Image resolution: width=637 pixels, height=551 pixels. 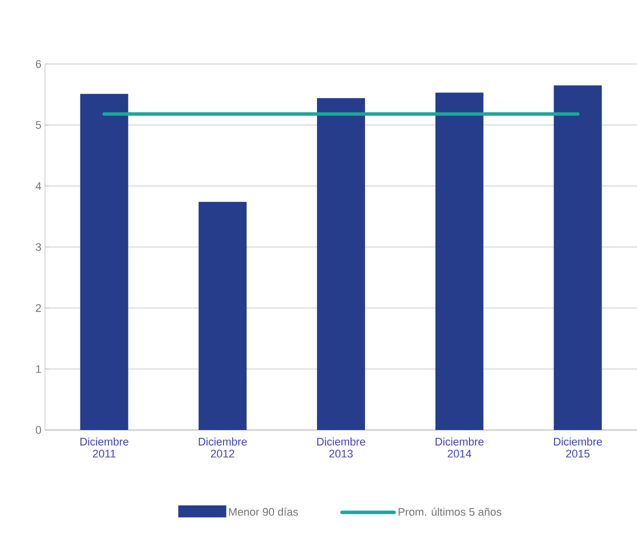 What do you see at coordinates (222, 448) in the screenshot?
I see `x-tick-label: Diciembre 2012` at bounding box center [222, 448].